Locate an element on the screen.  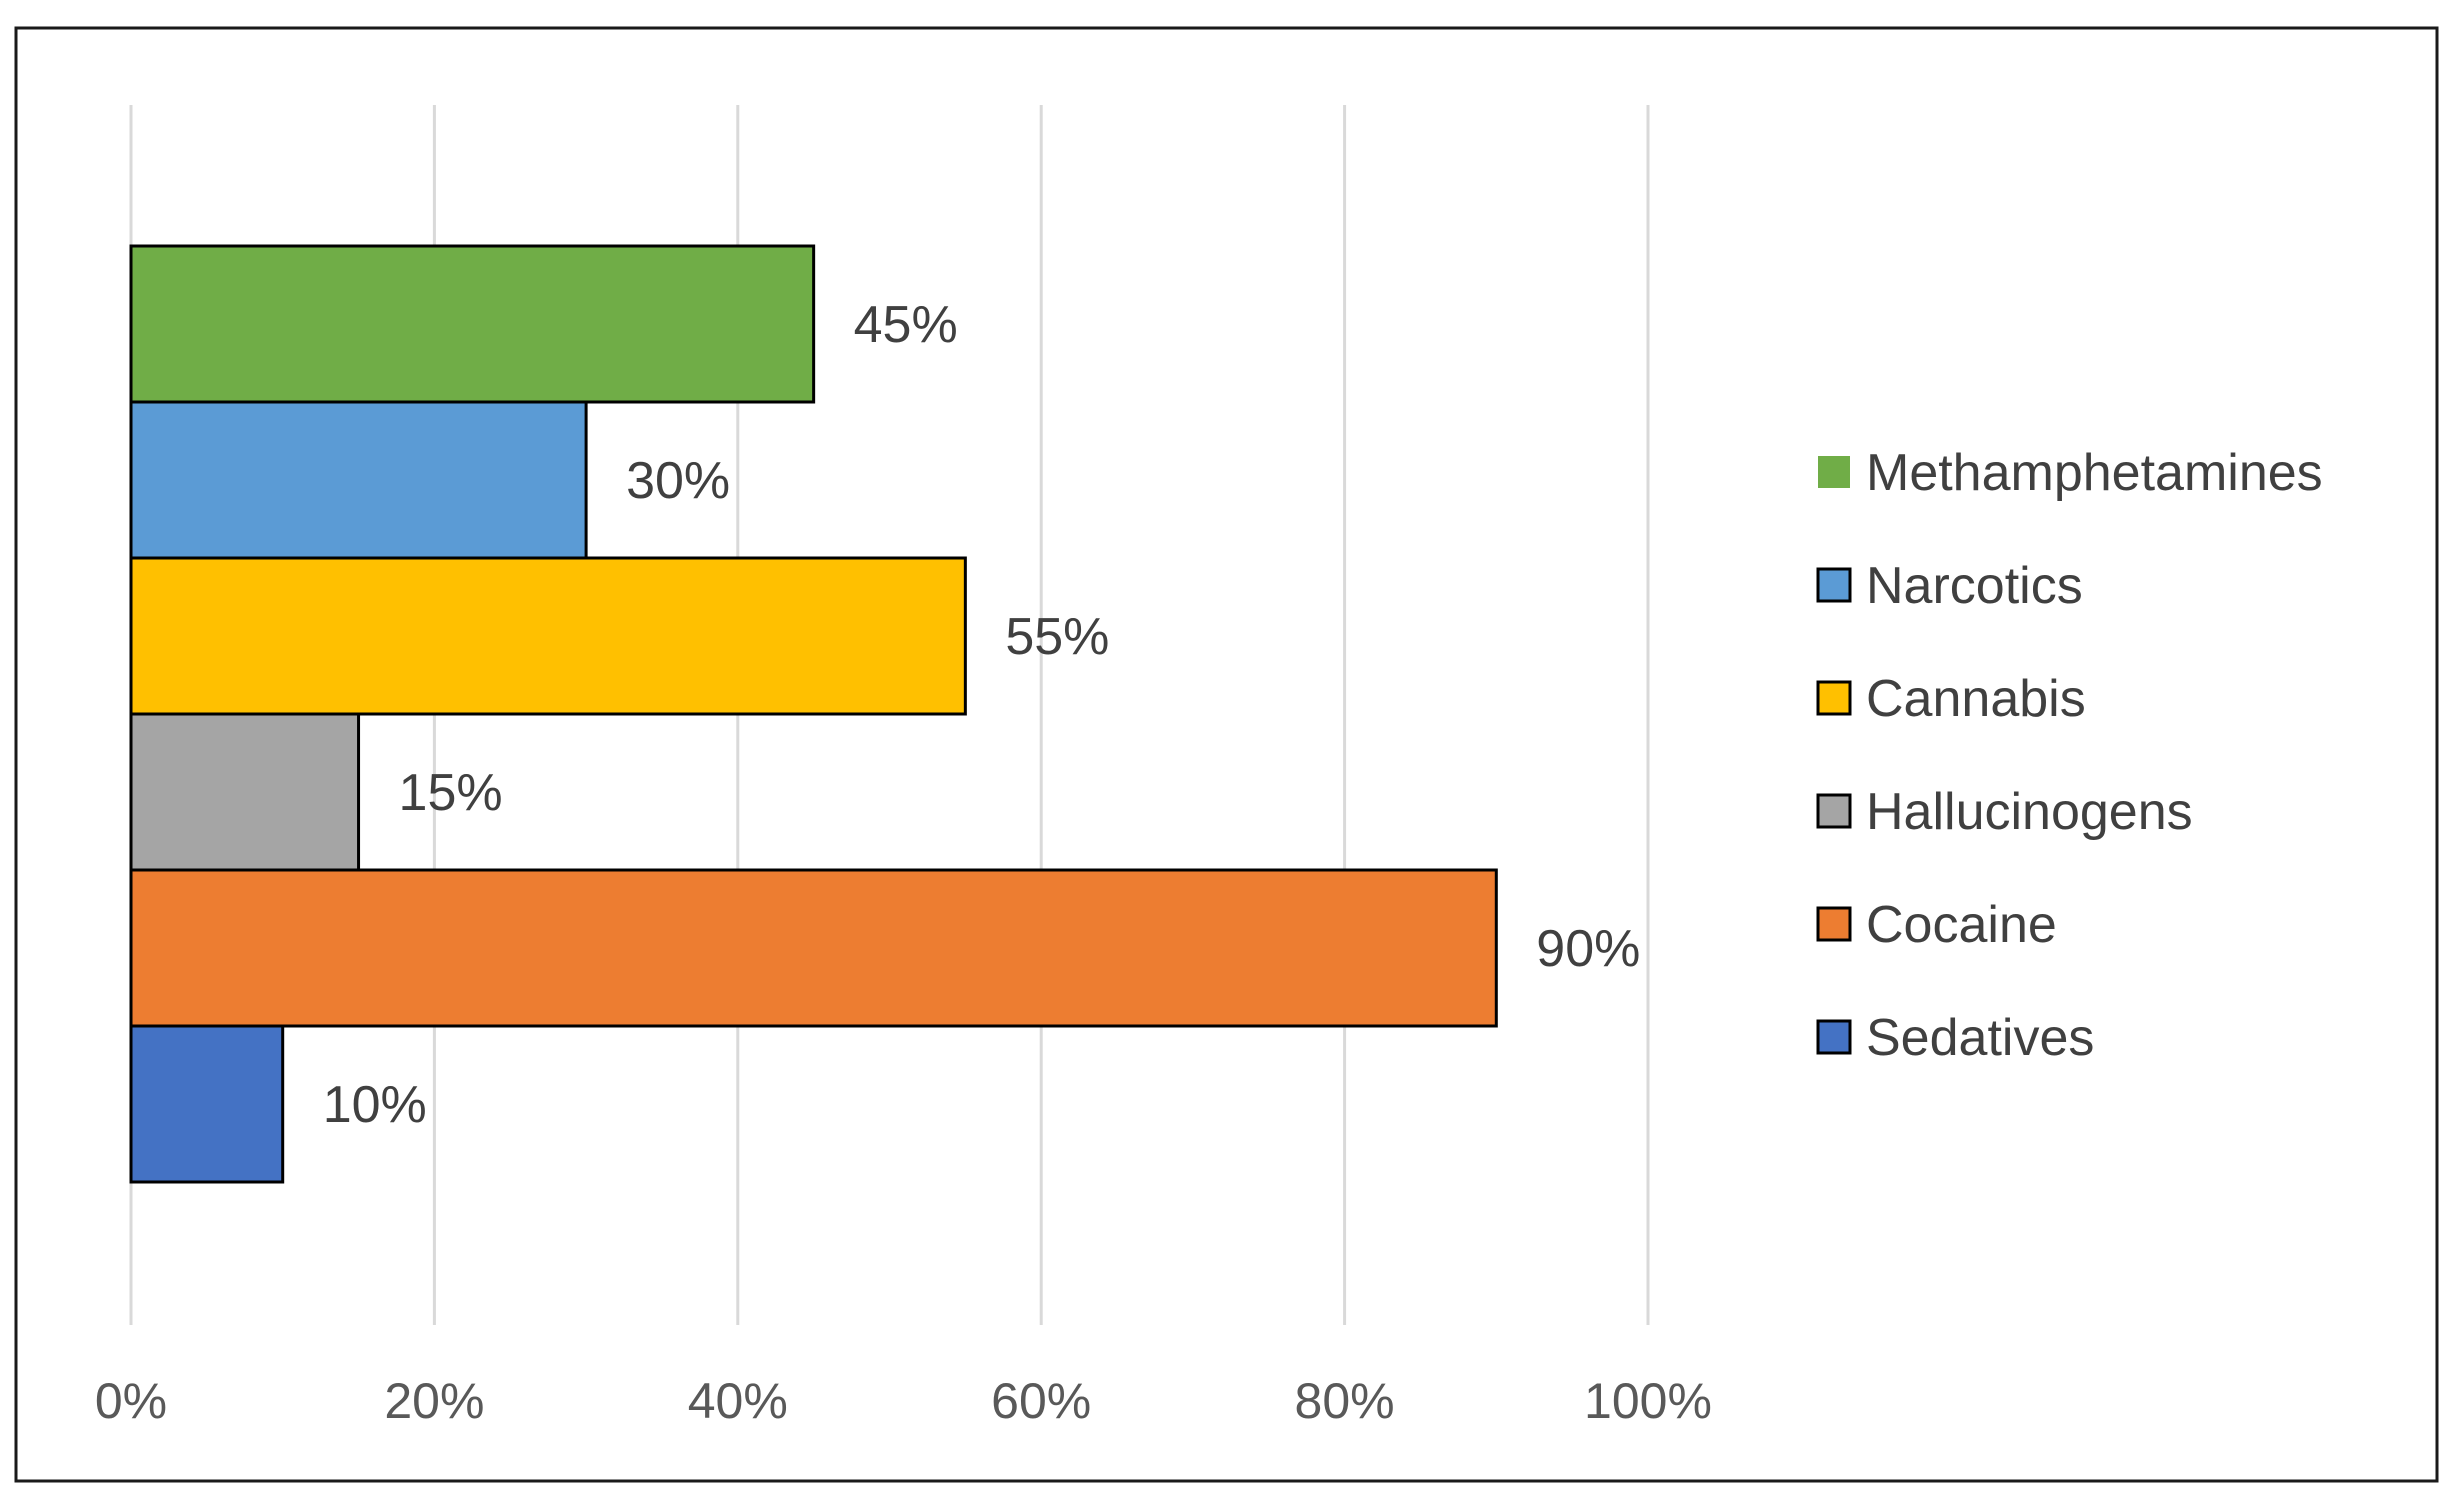
x-tick-label: 80% is located at coordinates (1345, 1401).